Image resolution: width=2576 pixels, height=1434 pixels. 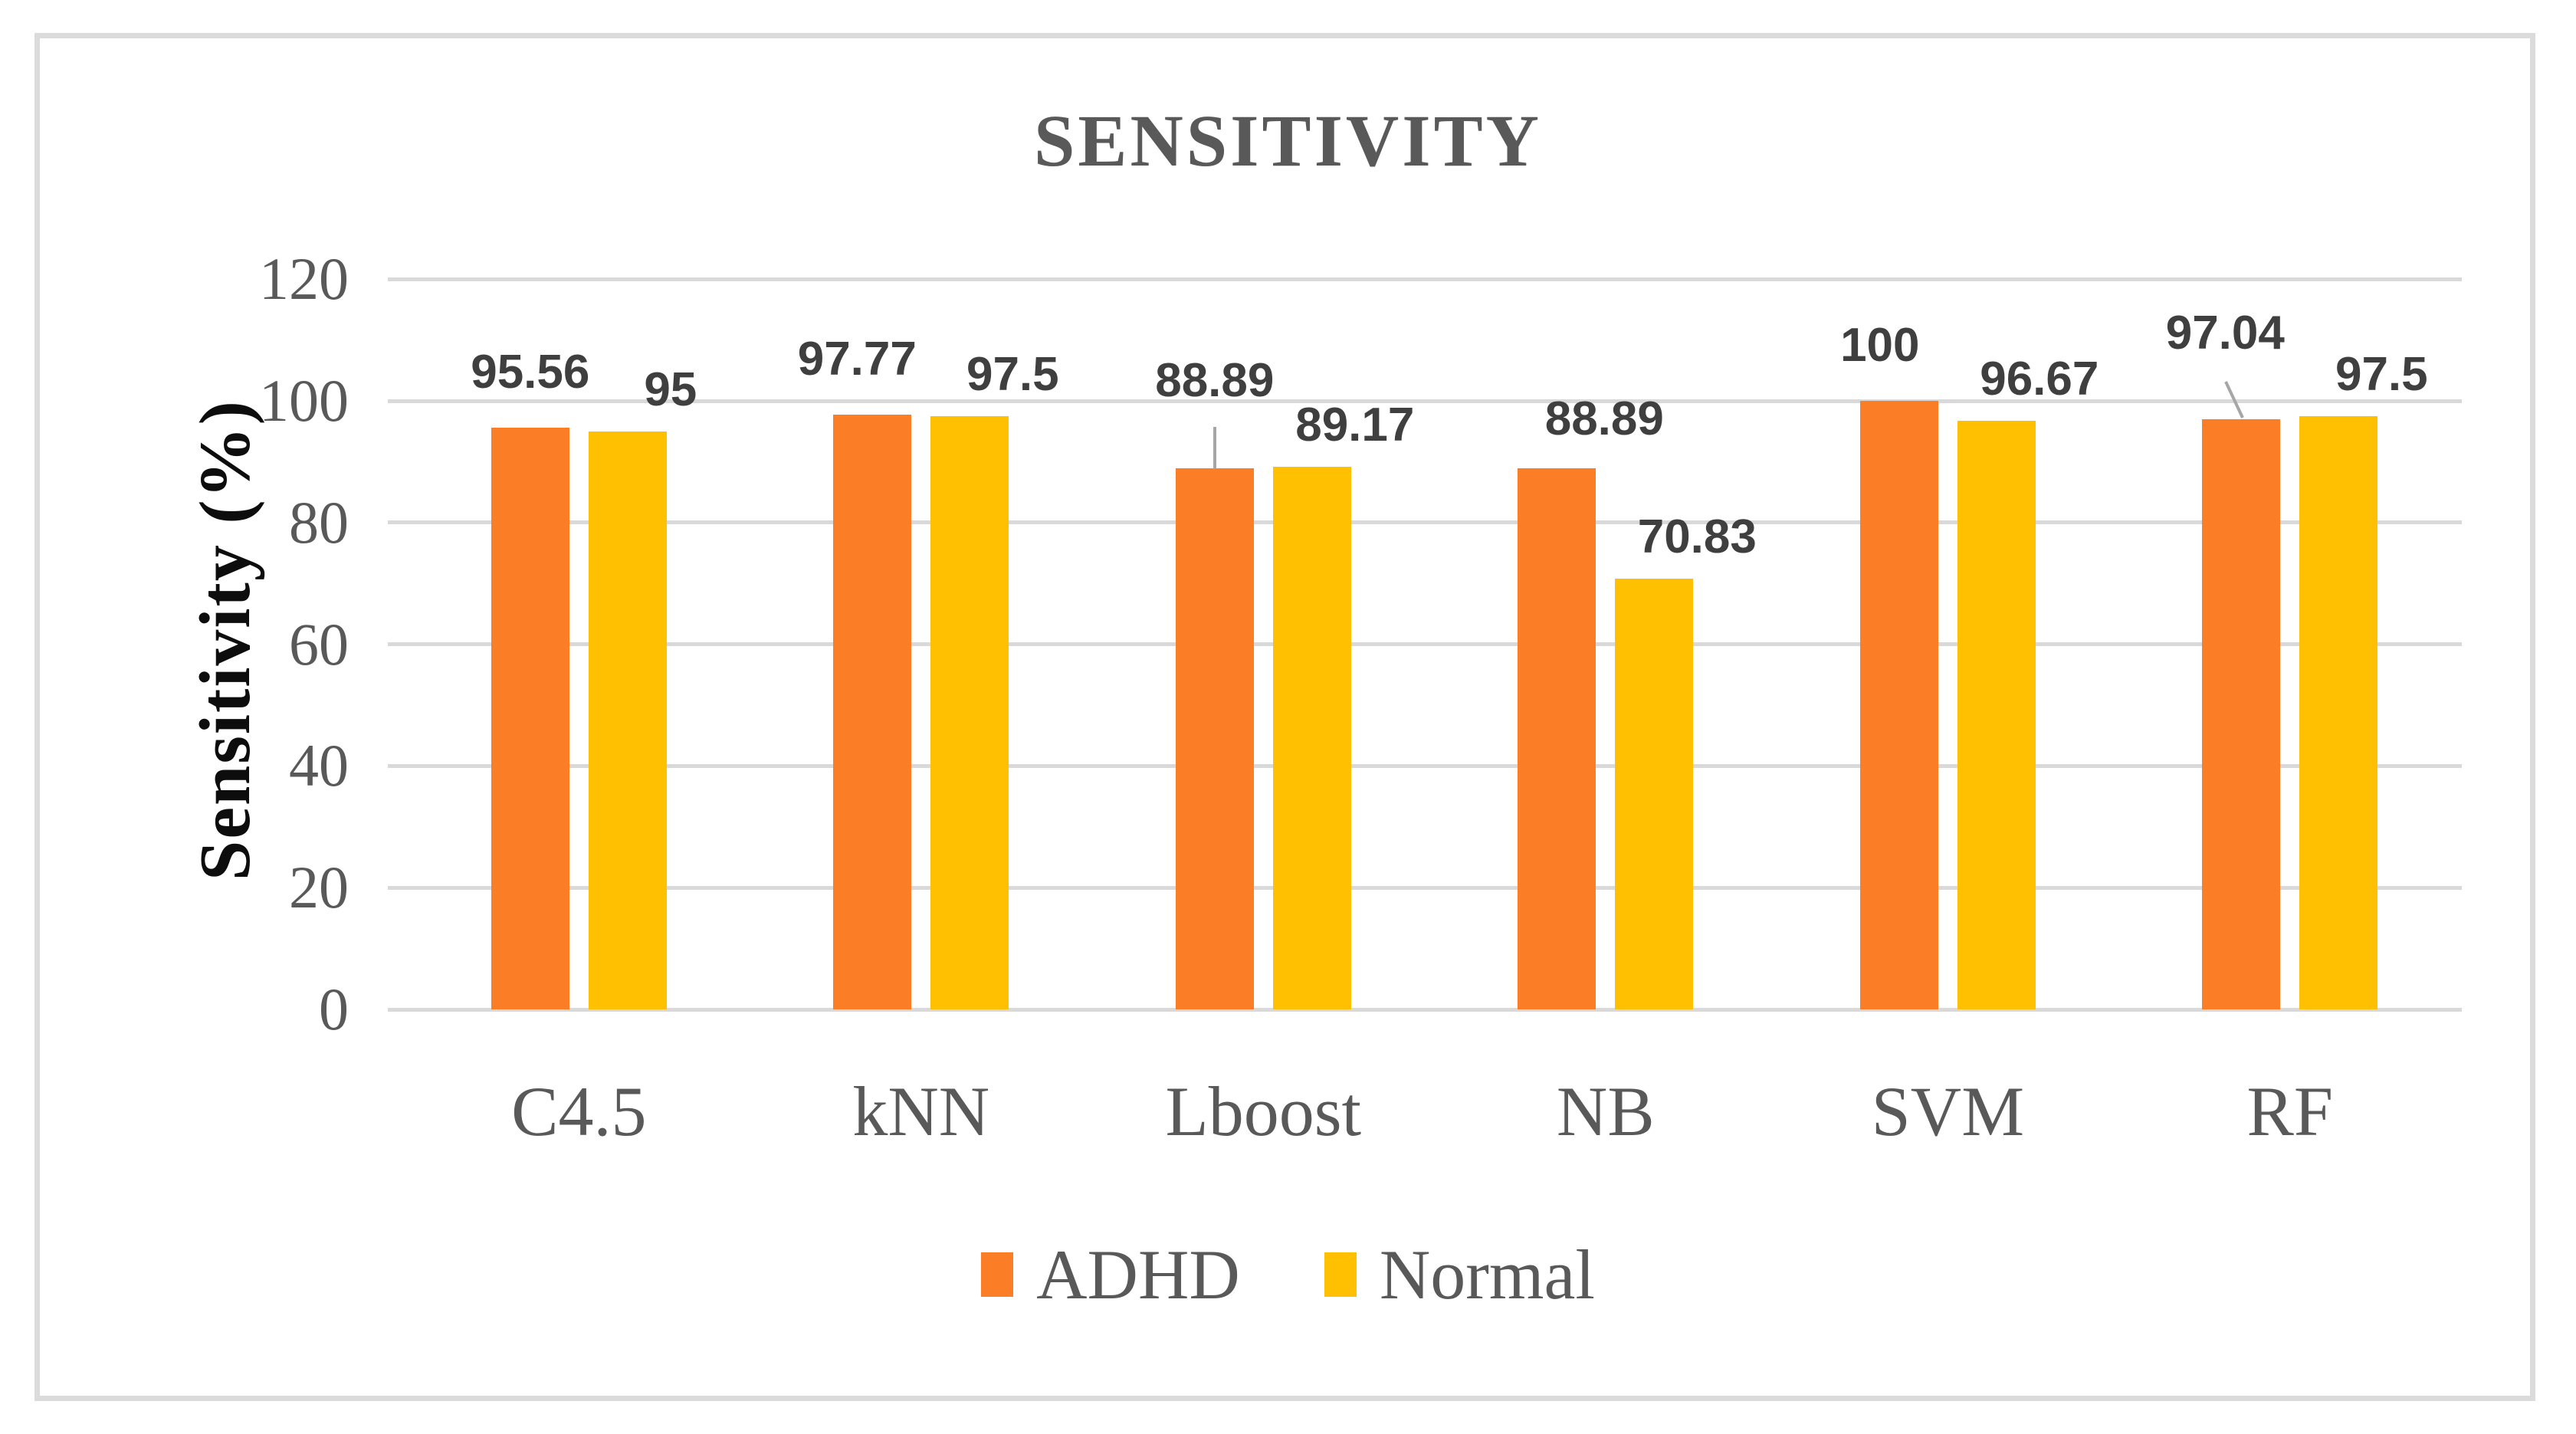 What do you see at coordinates (1557, 738) in the screenshot?
I see `bar-adhd-NB` at bounding box center [1557, 738].